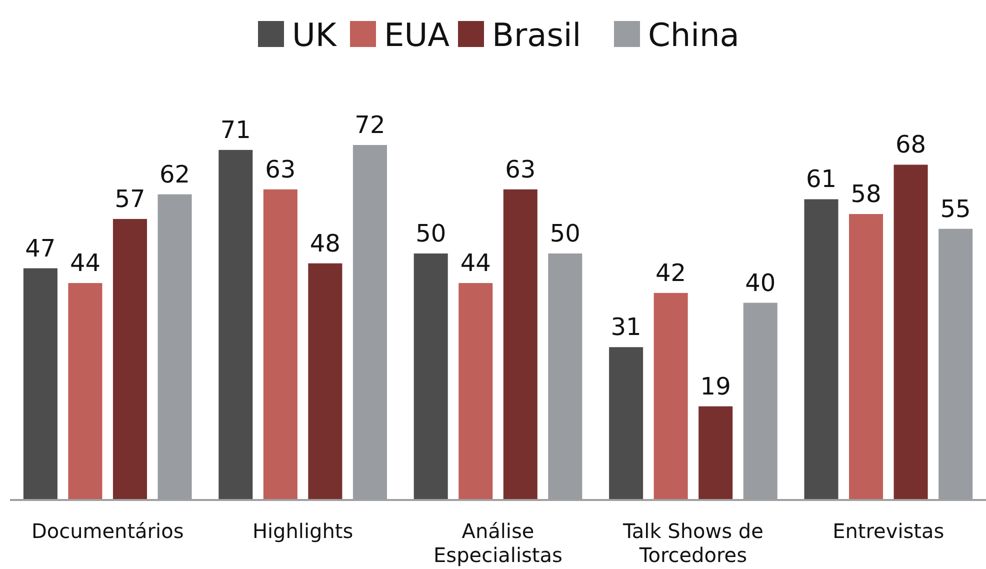 The image size is (986, 569). I want to click on data-label: 57, so click(130, 198).